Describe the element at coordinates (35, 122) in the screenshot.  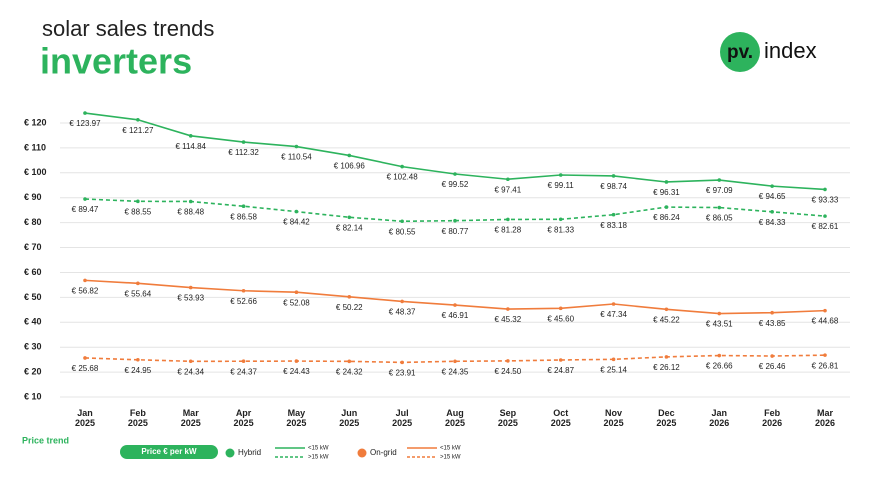
I see `y-tick-label: € 120` at that location.